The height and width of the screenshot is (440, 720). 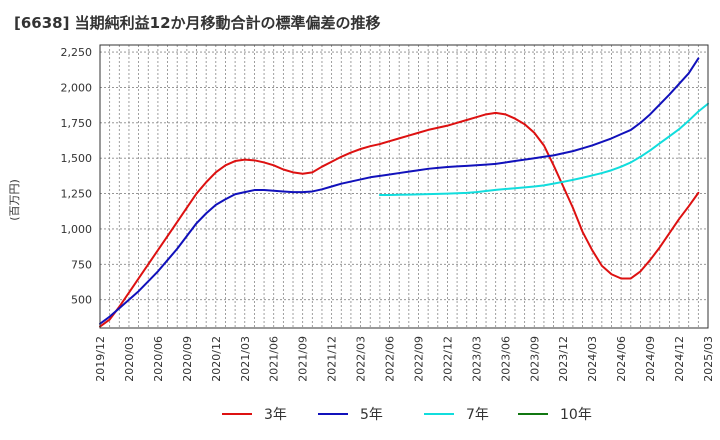 I want to click on legend-label-2: 5年, so click(x=371, y=415).